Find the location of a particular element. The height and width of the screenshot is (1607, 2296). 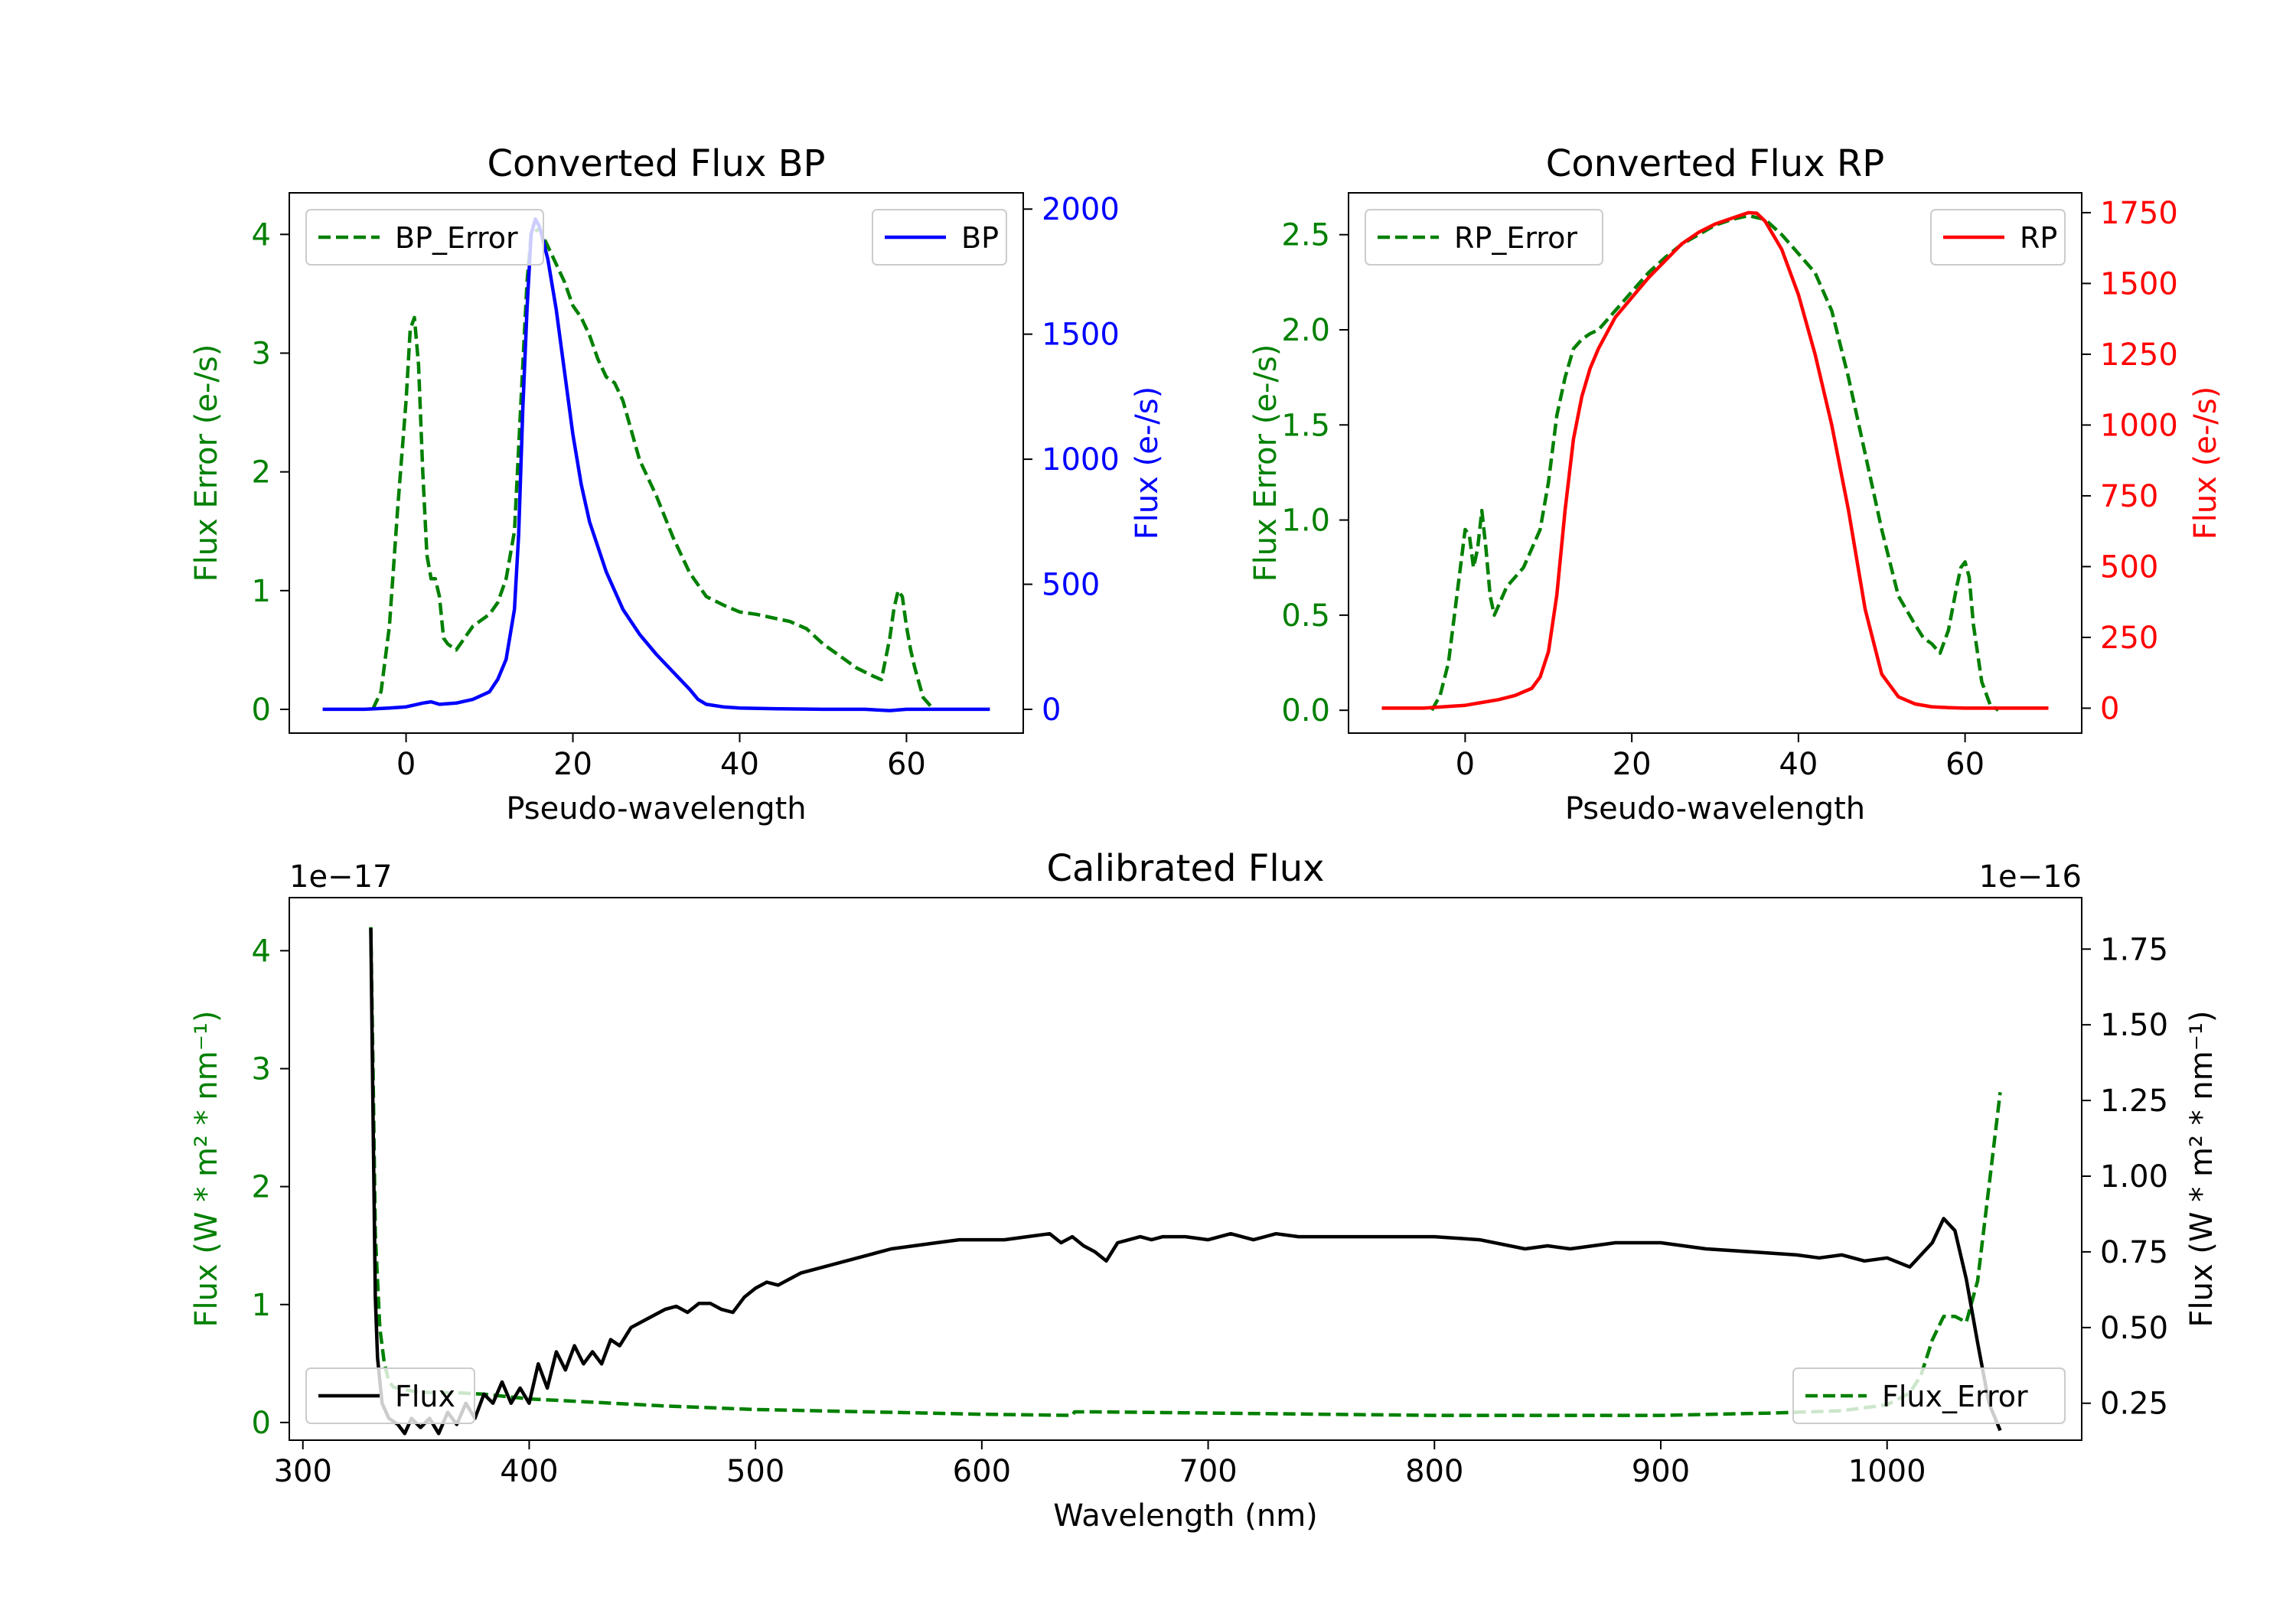

y-right-axis-label: Flux (W * m² * nm⁻¹) is located at coordinates (2201, 1170).